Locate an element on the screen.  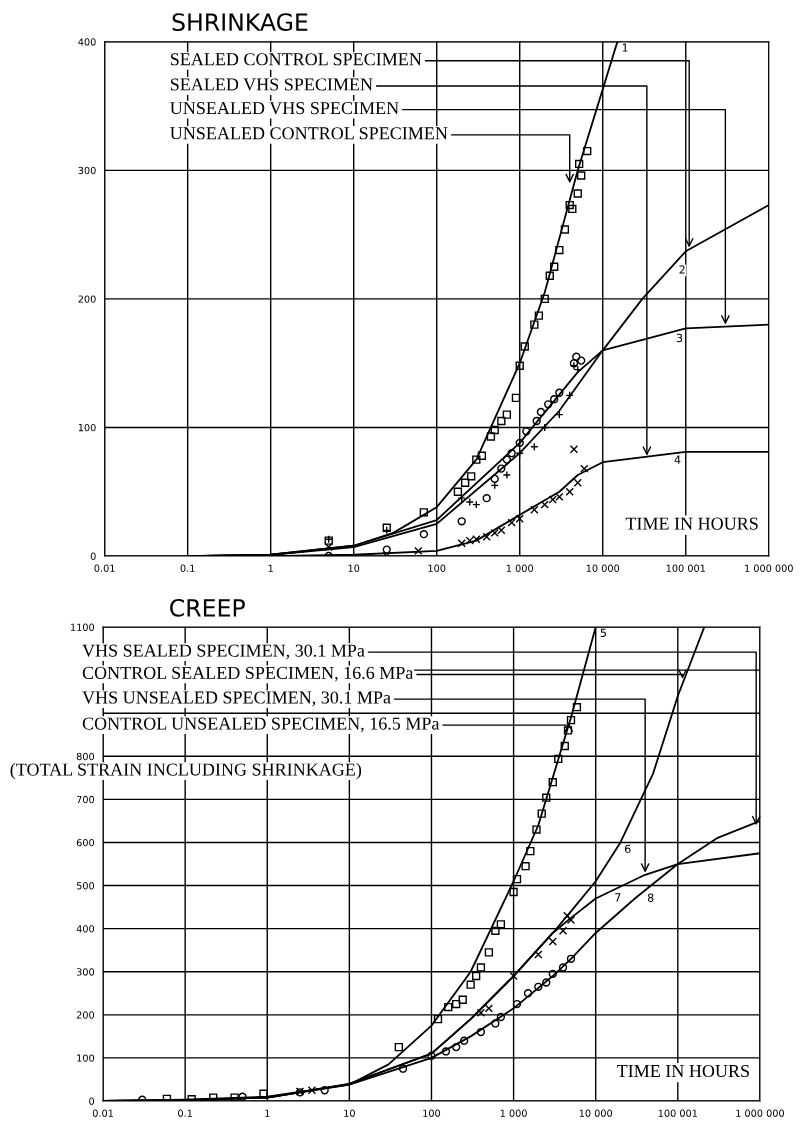
annotation: UNSEALED VHS SPECIMEN is located at coordinates (284, 108).